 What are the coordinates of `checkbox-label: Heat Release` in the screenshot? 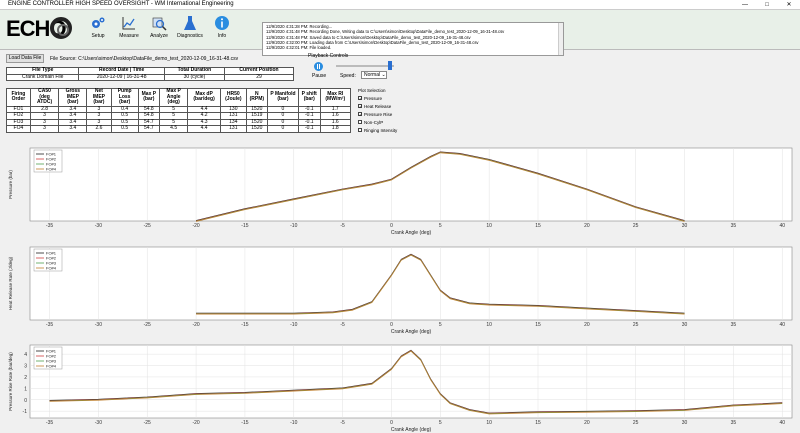 It's located at (378, 106).